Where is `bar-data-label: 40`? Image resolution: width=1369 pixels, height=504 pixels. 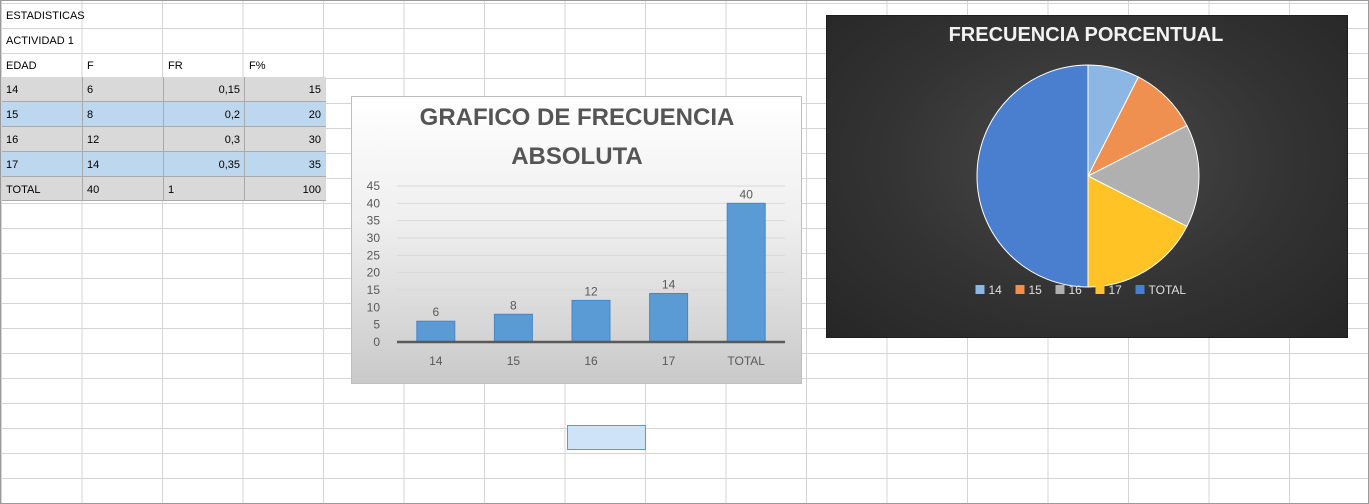
bar-data-label: 40 is located at coordinates (747, 194).